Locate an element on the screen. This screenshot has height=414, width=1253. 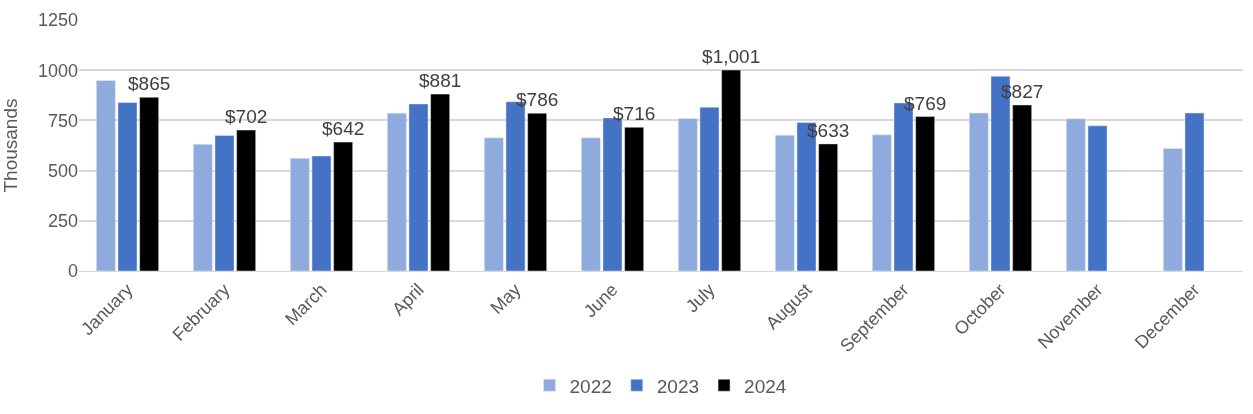
legend-label: 2023 is located at coordinates (678, 386).